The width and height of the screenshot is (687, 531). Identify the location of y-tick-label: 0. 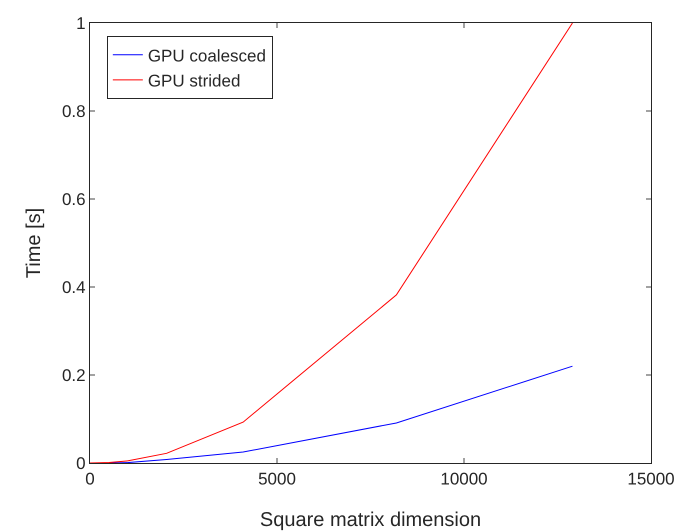
(81, 463).